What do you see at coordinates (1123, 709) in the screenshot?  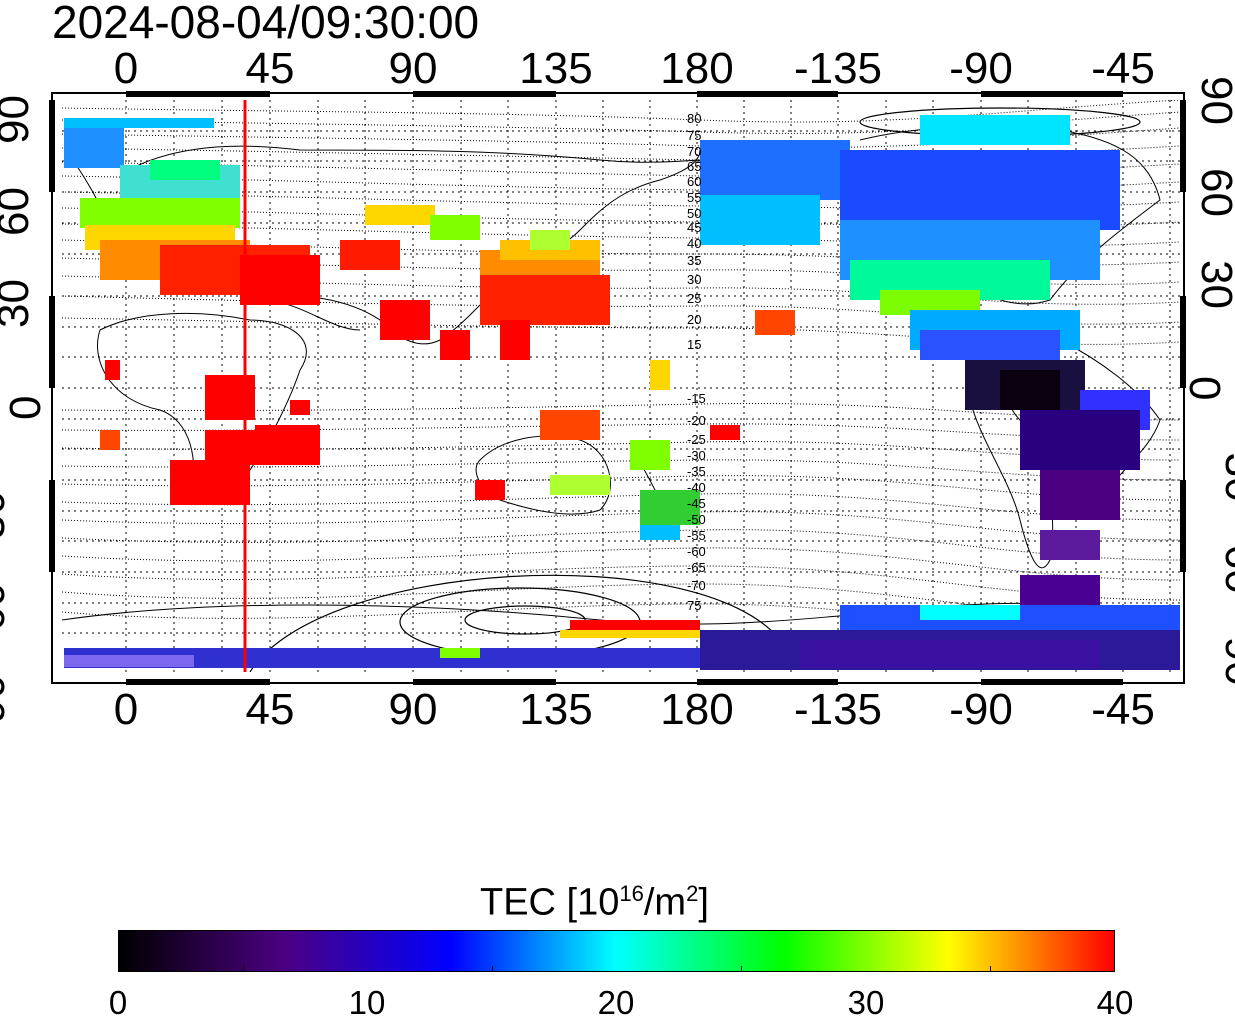 I see `x-bottom-tick: -45` at bounding box center [1123, 709].